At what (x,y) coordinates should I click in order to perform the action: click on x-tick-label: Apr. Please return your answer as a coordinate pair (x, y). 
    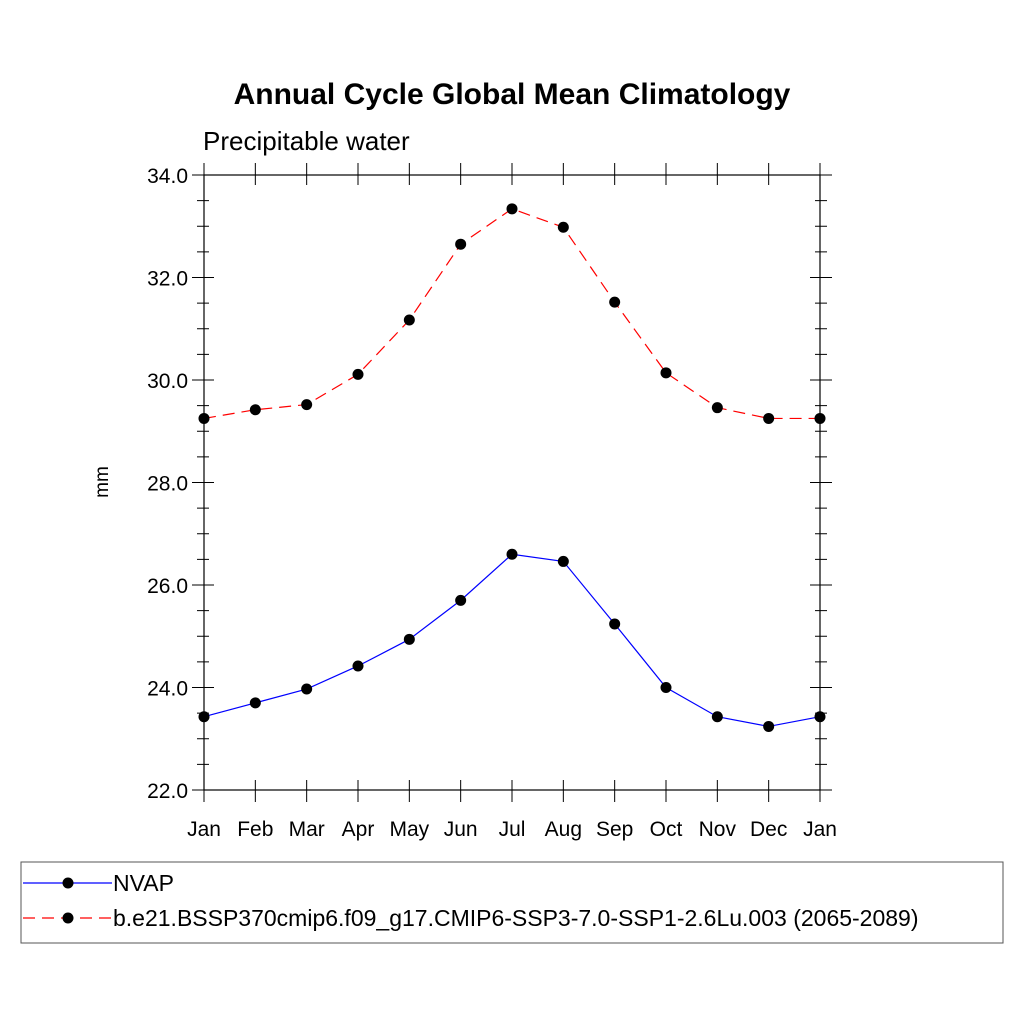
    Looking at the image, I should click on (358, 829).